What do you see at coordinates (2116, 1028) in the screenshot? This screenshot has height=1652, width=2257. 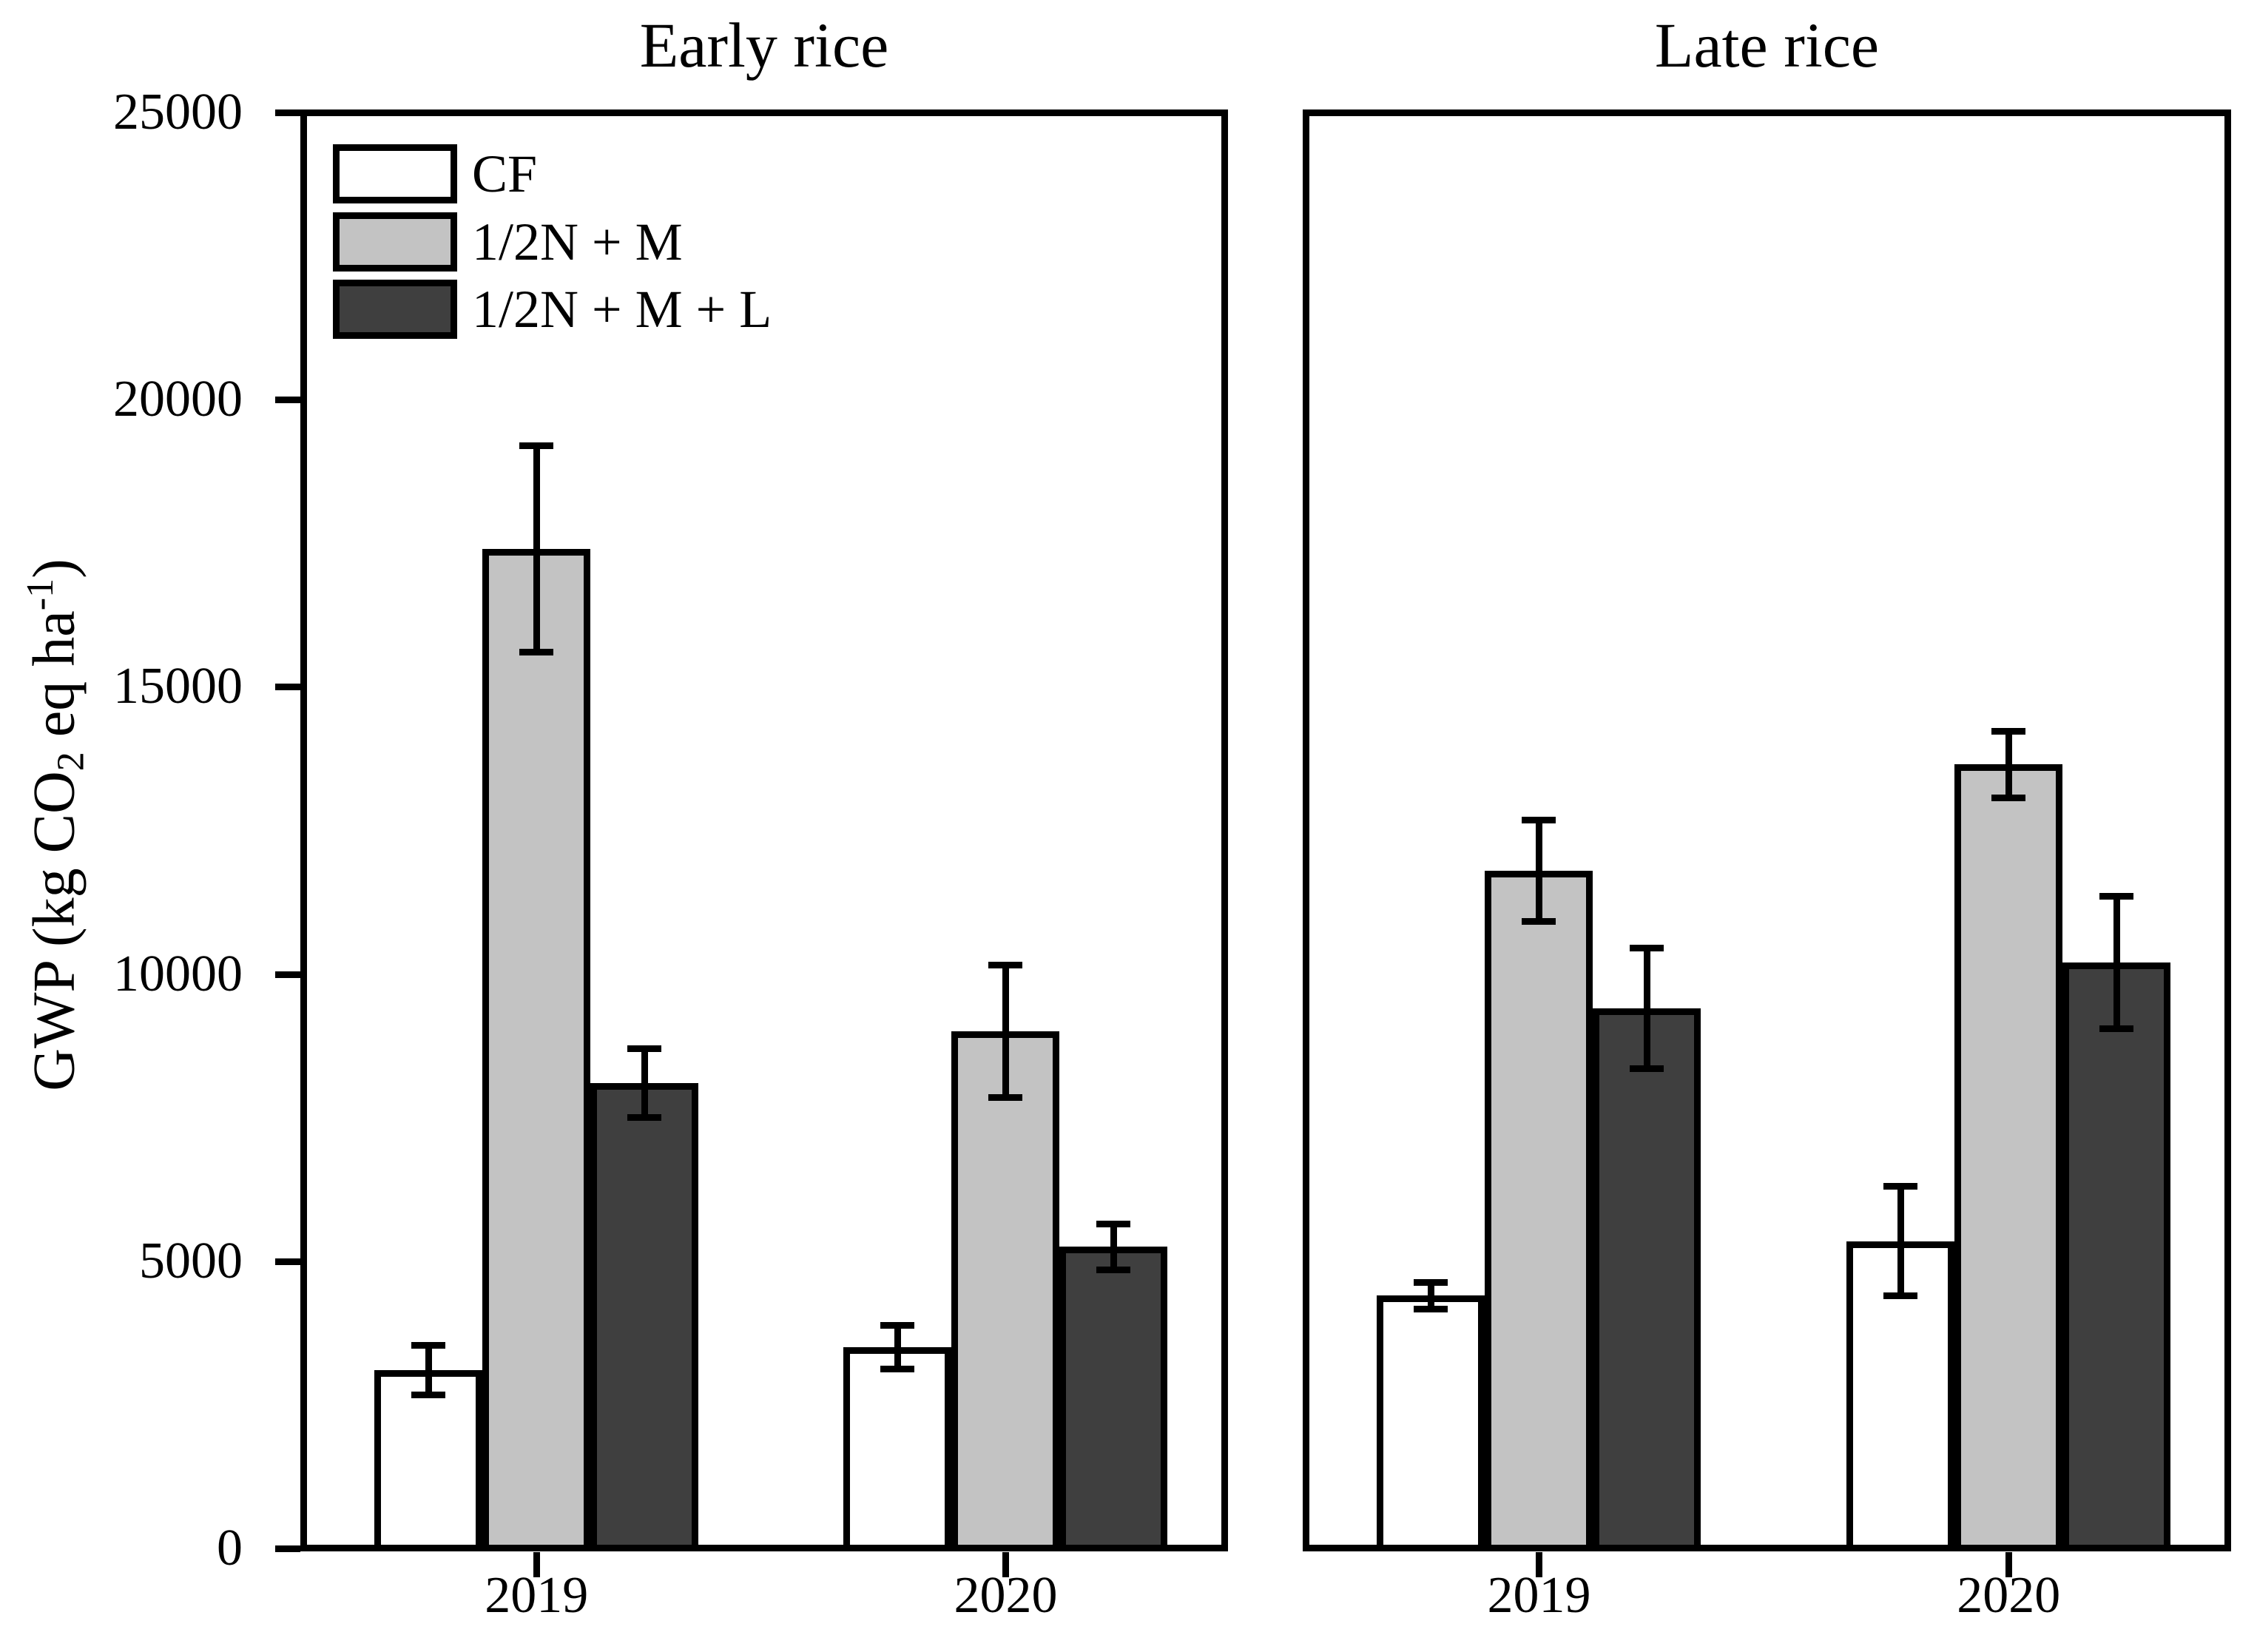 I see `error-bar-late-rice-2020-1-2n-m-l-cap-bottom` at bounding box center [2116, 1028].